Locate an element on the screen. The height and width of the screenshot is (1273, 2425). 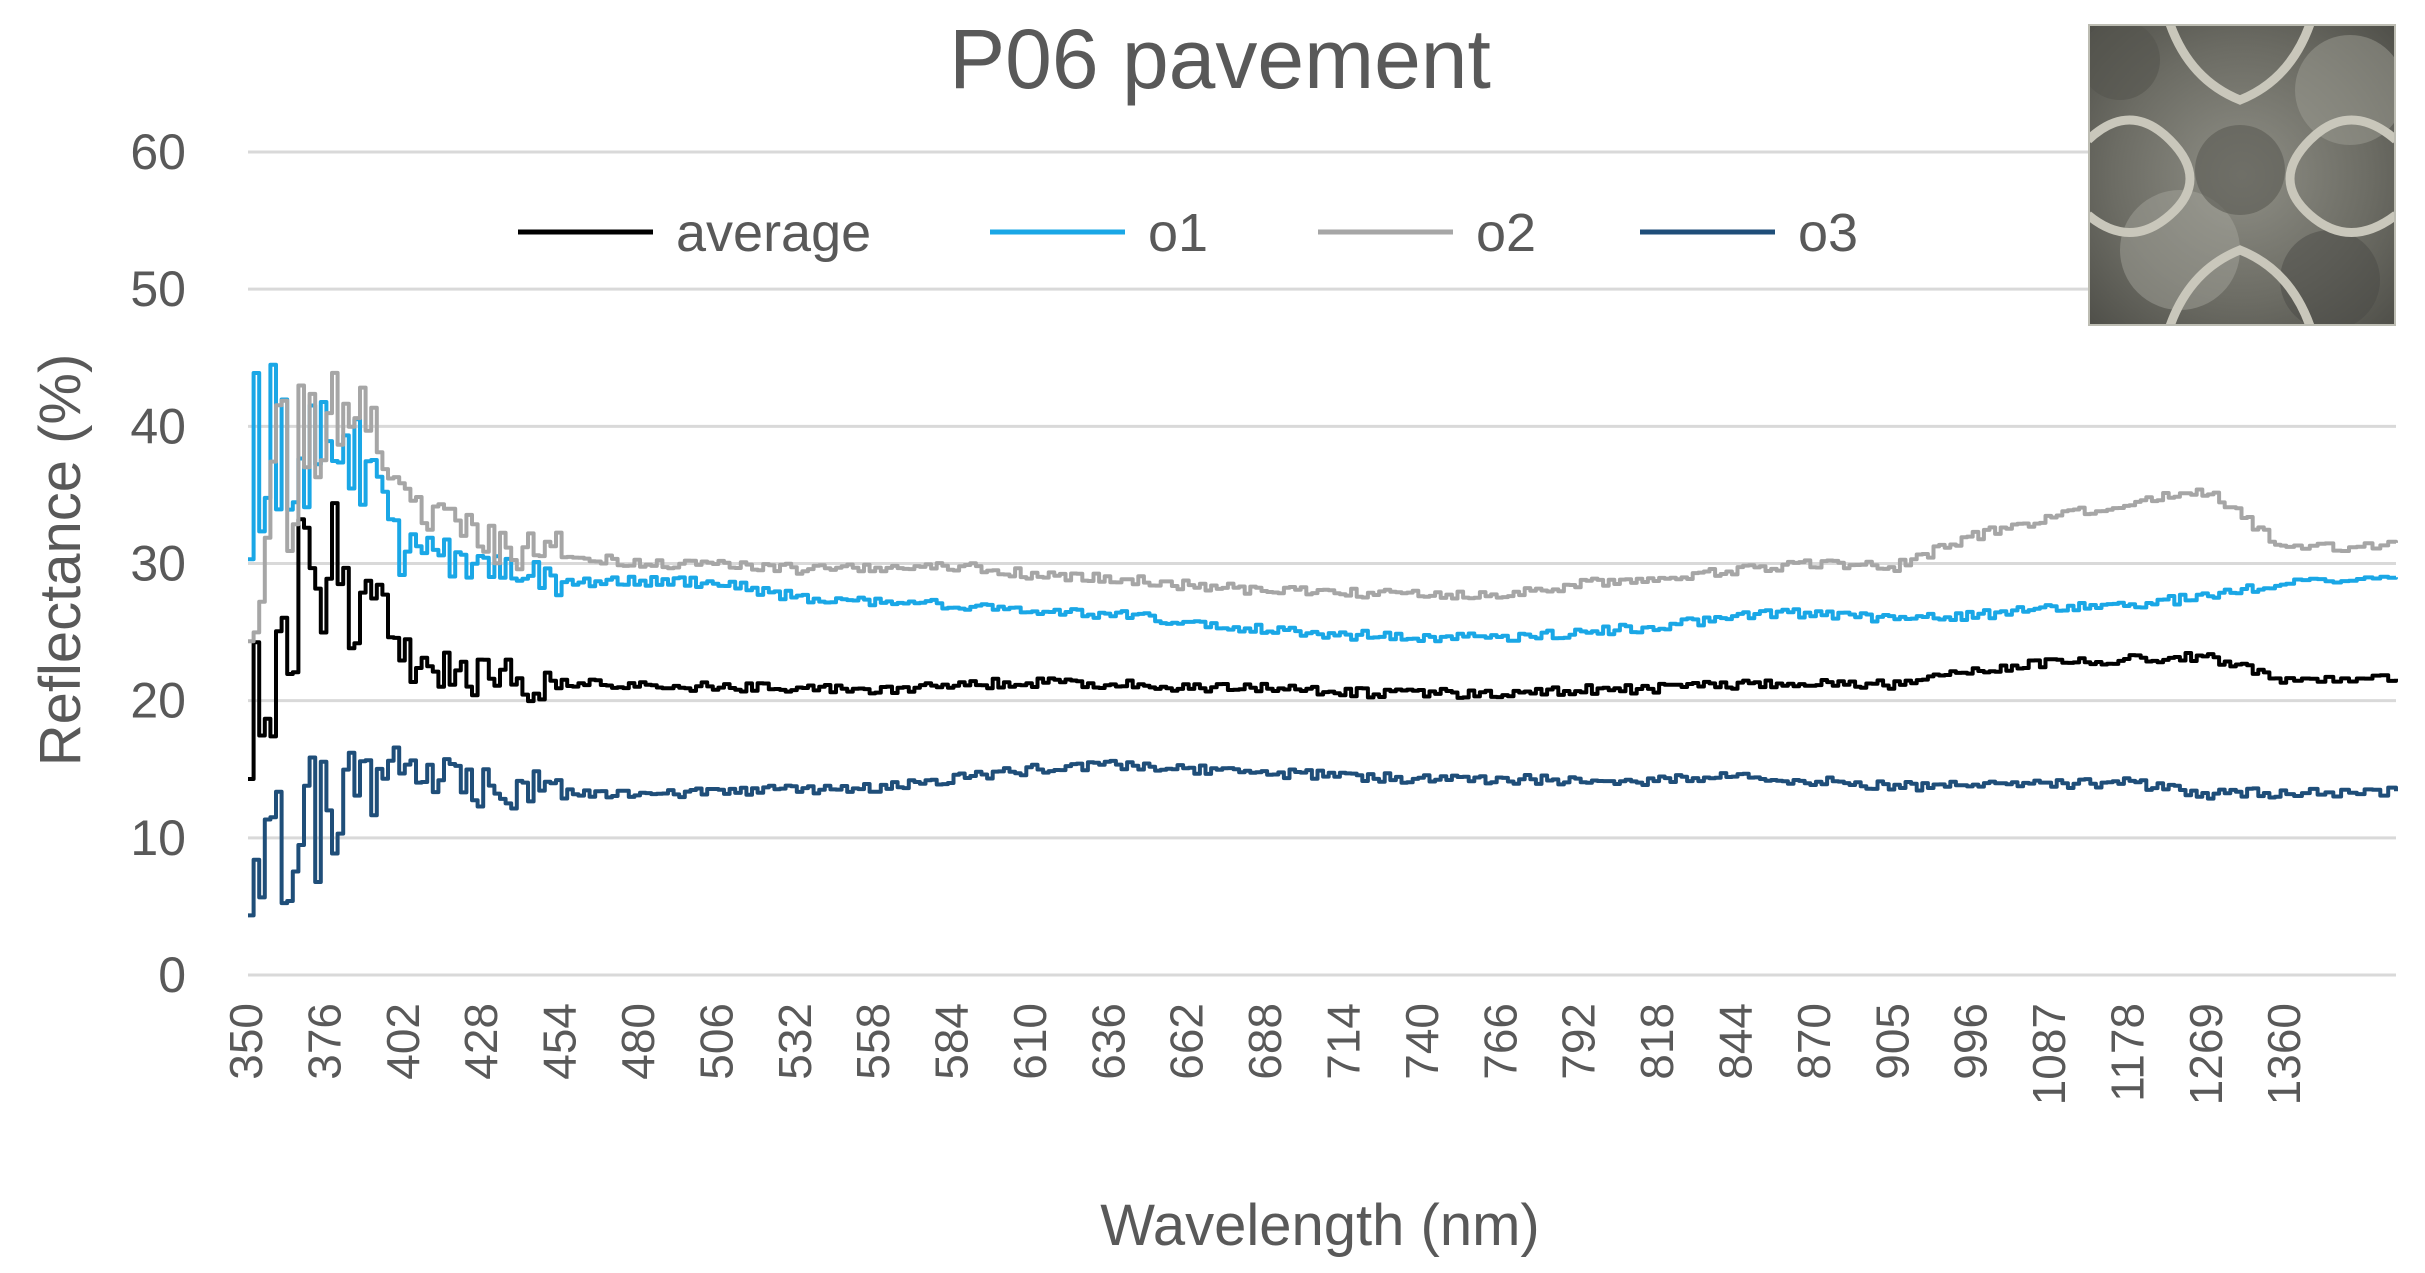
x-tick-label: 610 is located at coordinates (1030, 1041).